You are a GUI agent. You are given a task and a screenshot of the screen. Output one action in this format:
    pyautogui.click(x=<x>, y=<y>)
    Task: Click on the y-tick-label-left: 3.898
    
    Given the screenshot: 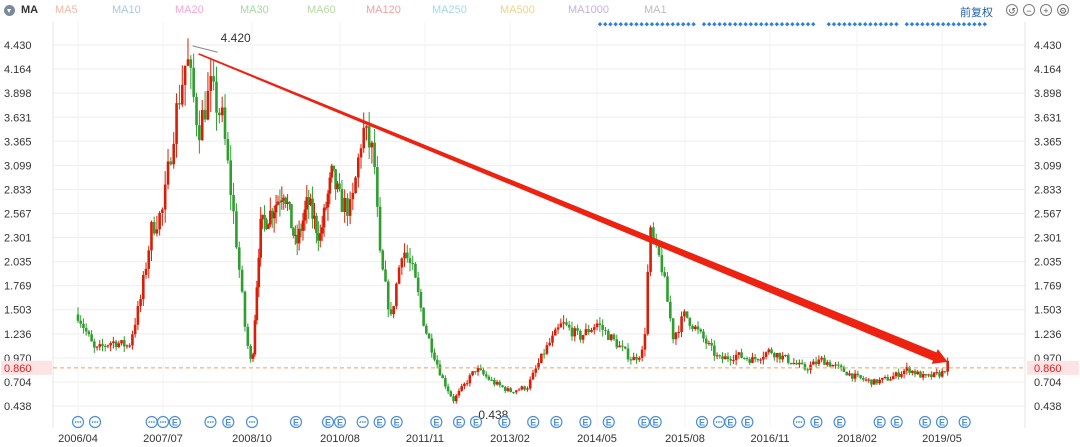 What is the action you would take?
    pyautogui.click(x=18, y=94)
    